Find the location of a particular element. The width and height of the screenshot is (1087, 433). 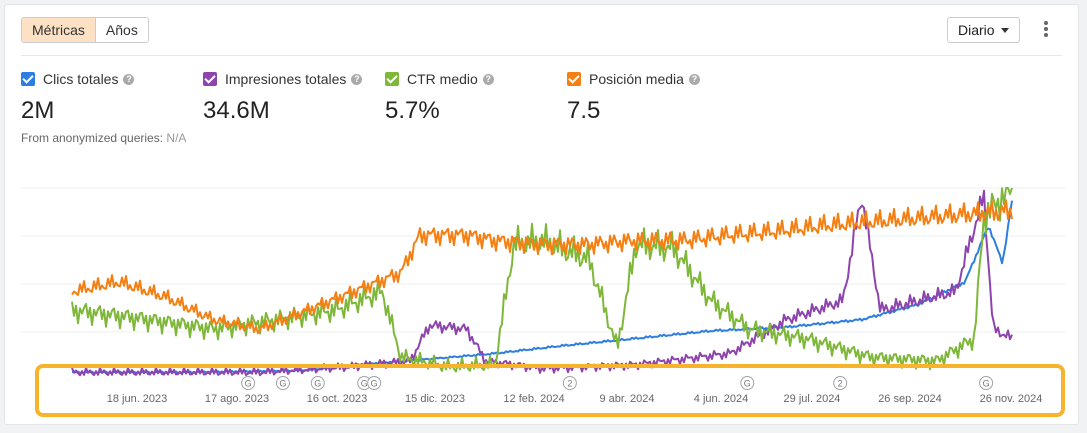

x-tick-label: 15 dic. 2023 is located at coordinates (435, 399).